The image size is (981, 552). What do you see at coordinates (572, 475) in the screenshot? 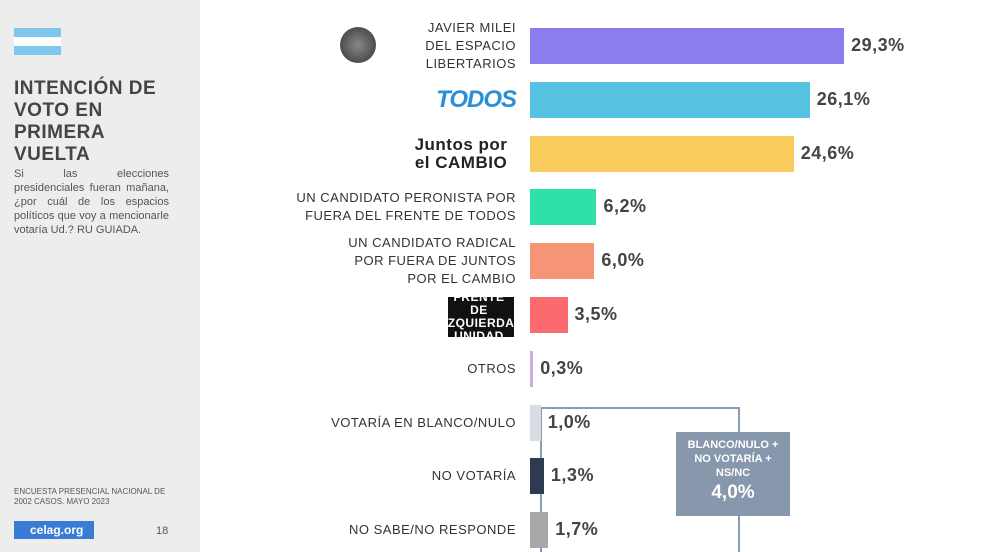
I see `value-label: 1,3%` at bounding box center [572, 475].